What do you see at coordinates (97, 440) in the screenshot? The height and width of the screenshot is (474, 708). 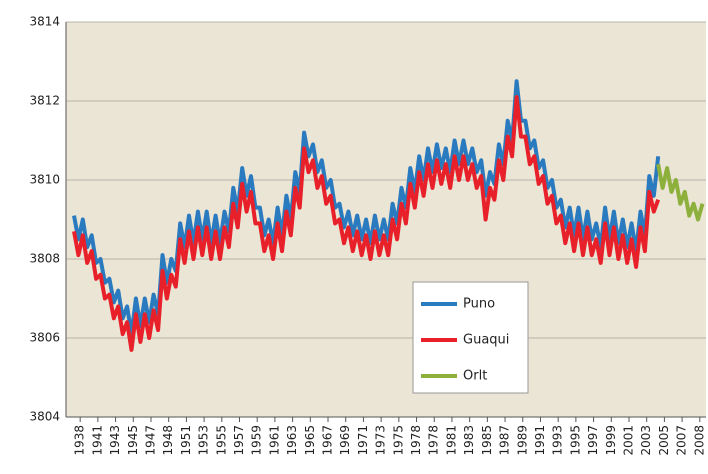 I see `x-tick-label: 1941` at bounding box center [97, 440].